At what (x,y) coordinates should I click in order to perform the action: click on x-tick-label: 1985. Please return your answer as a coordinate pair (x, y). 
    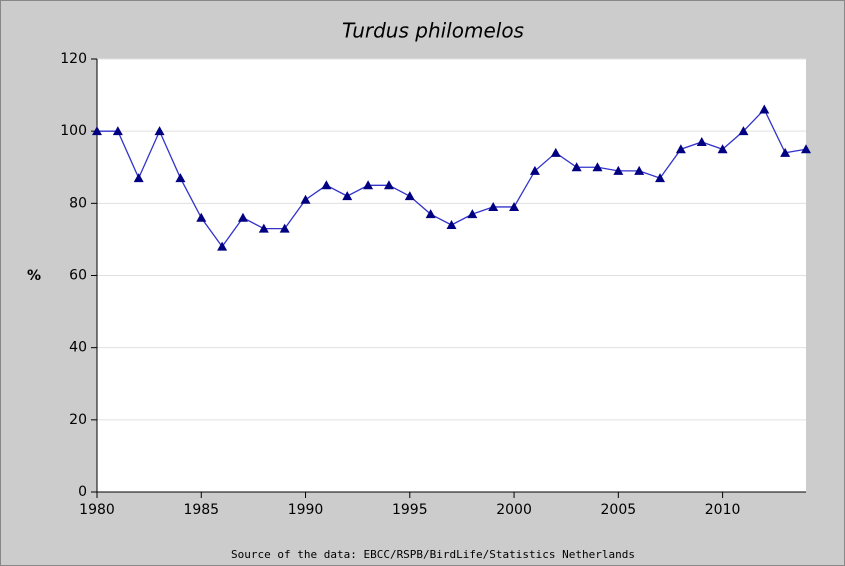
    Looking at the image, I should click on (201, 510).